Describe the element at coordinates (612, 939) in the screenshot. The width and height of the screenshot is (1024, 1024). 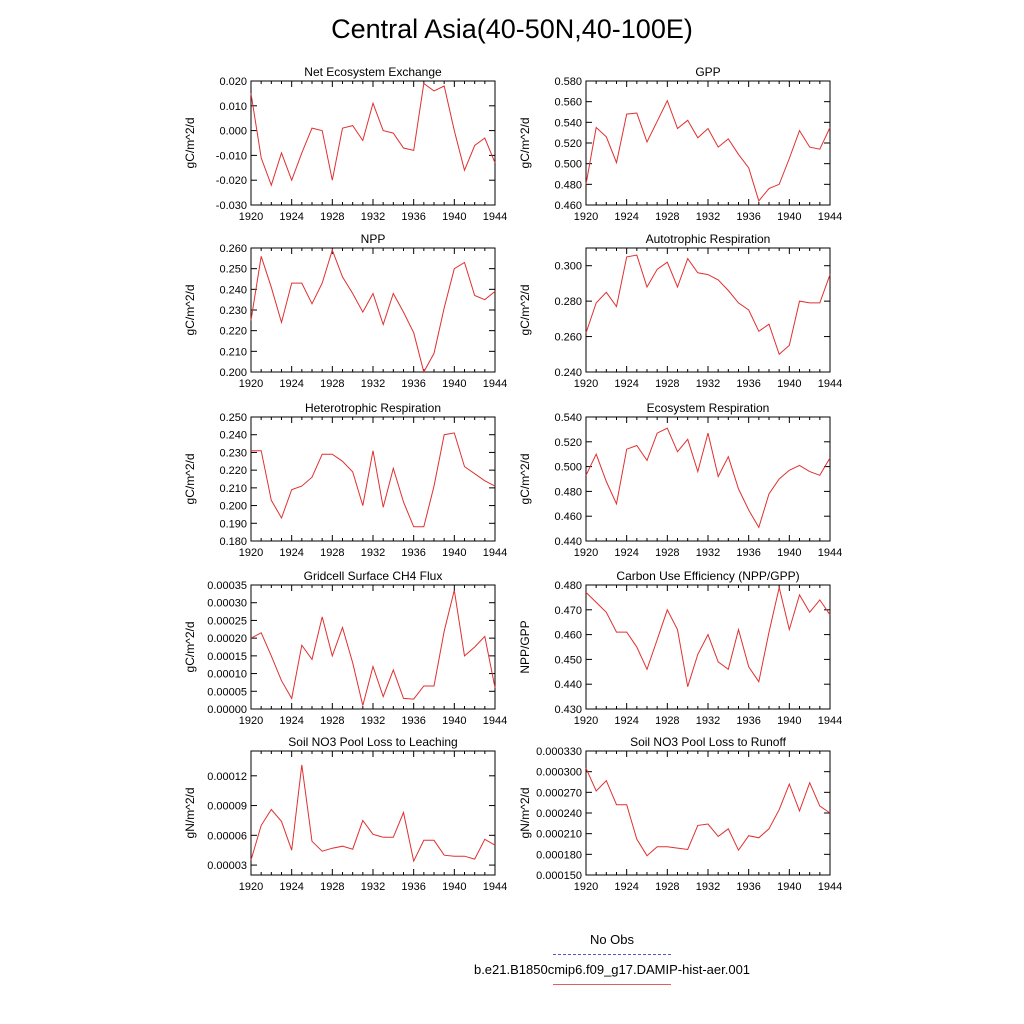
I see `legend-obs-label: No Obs` at that location.